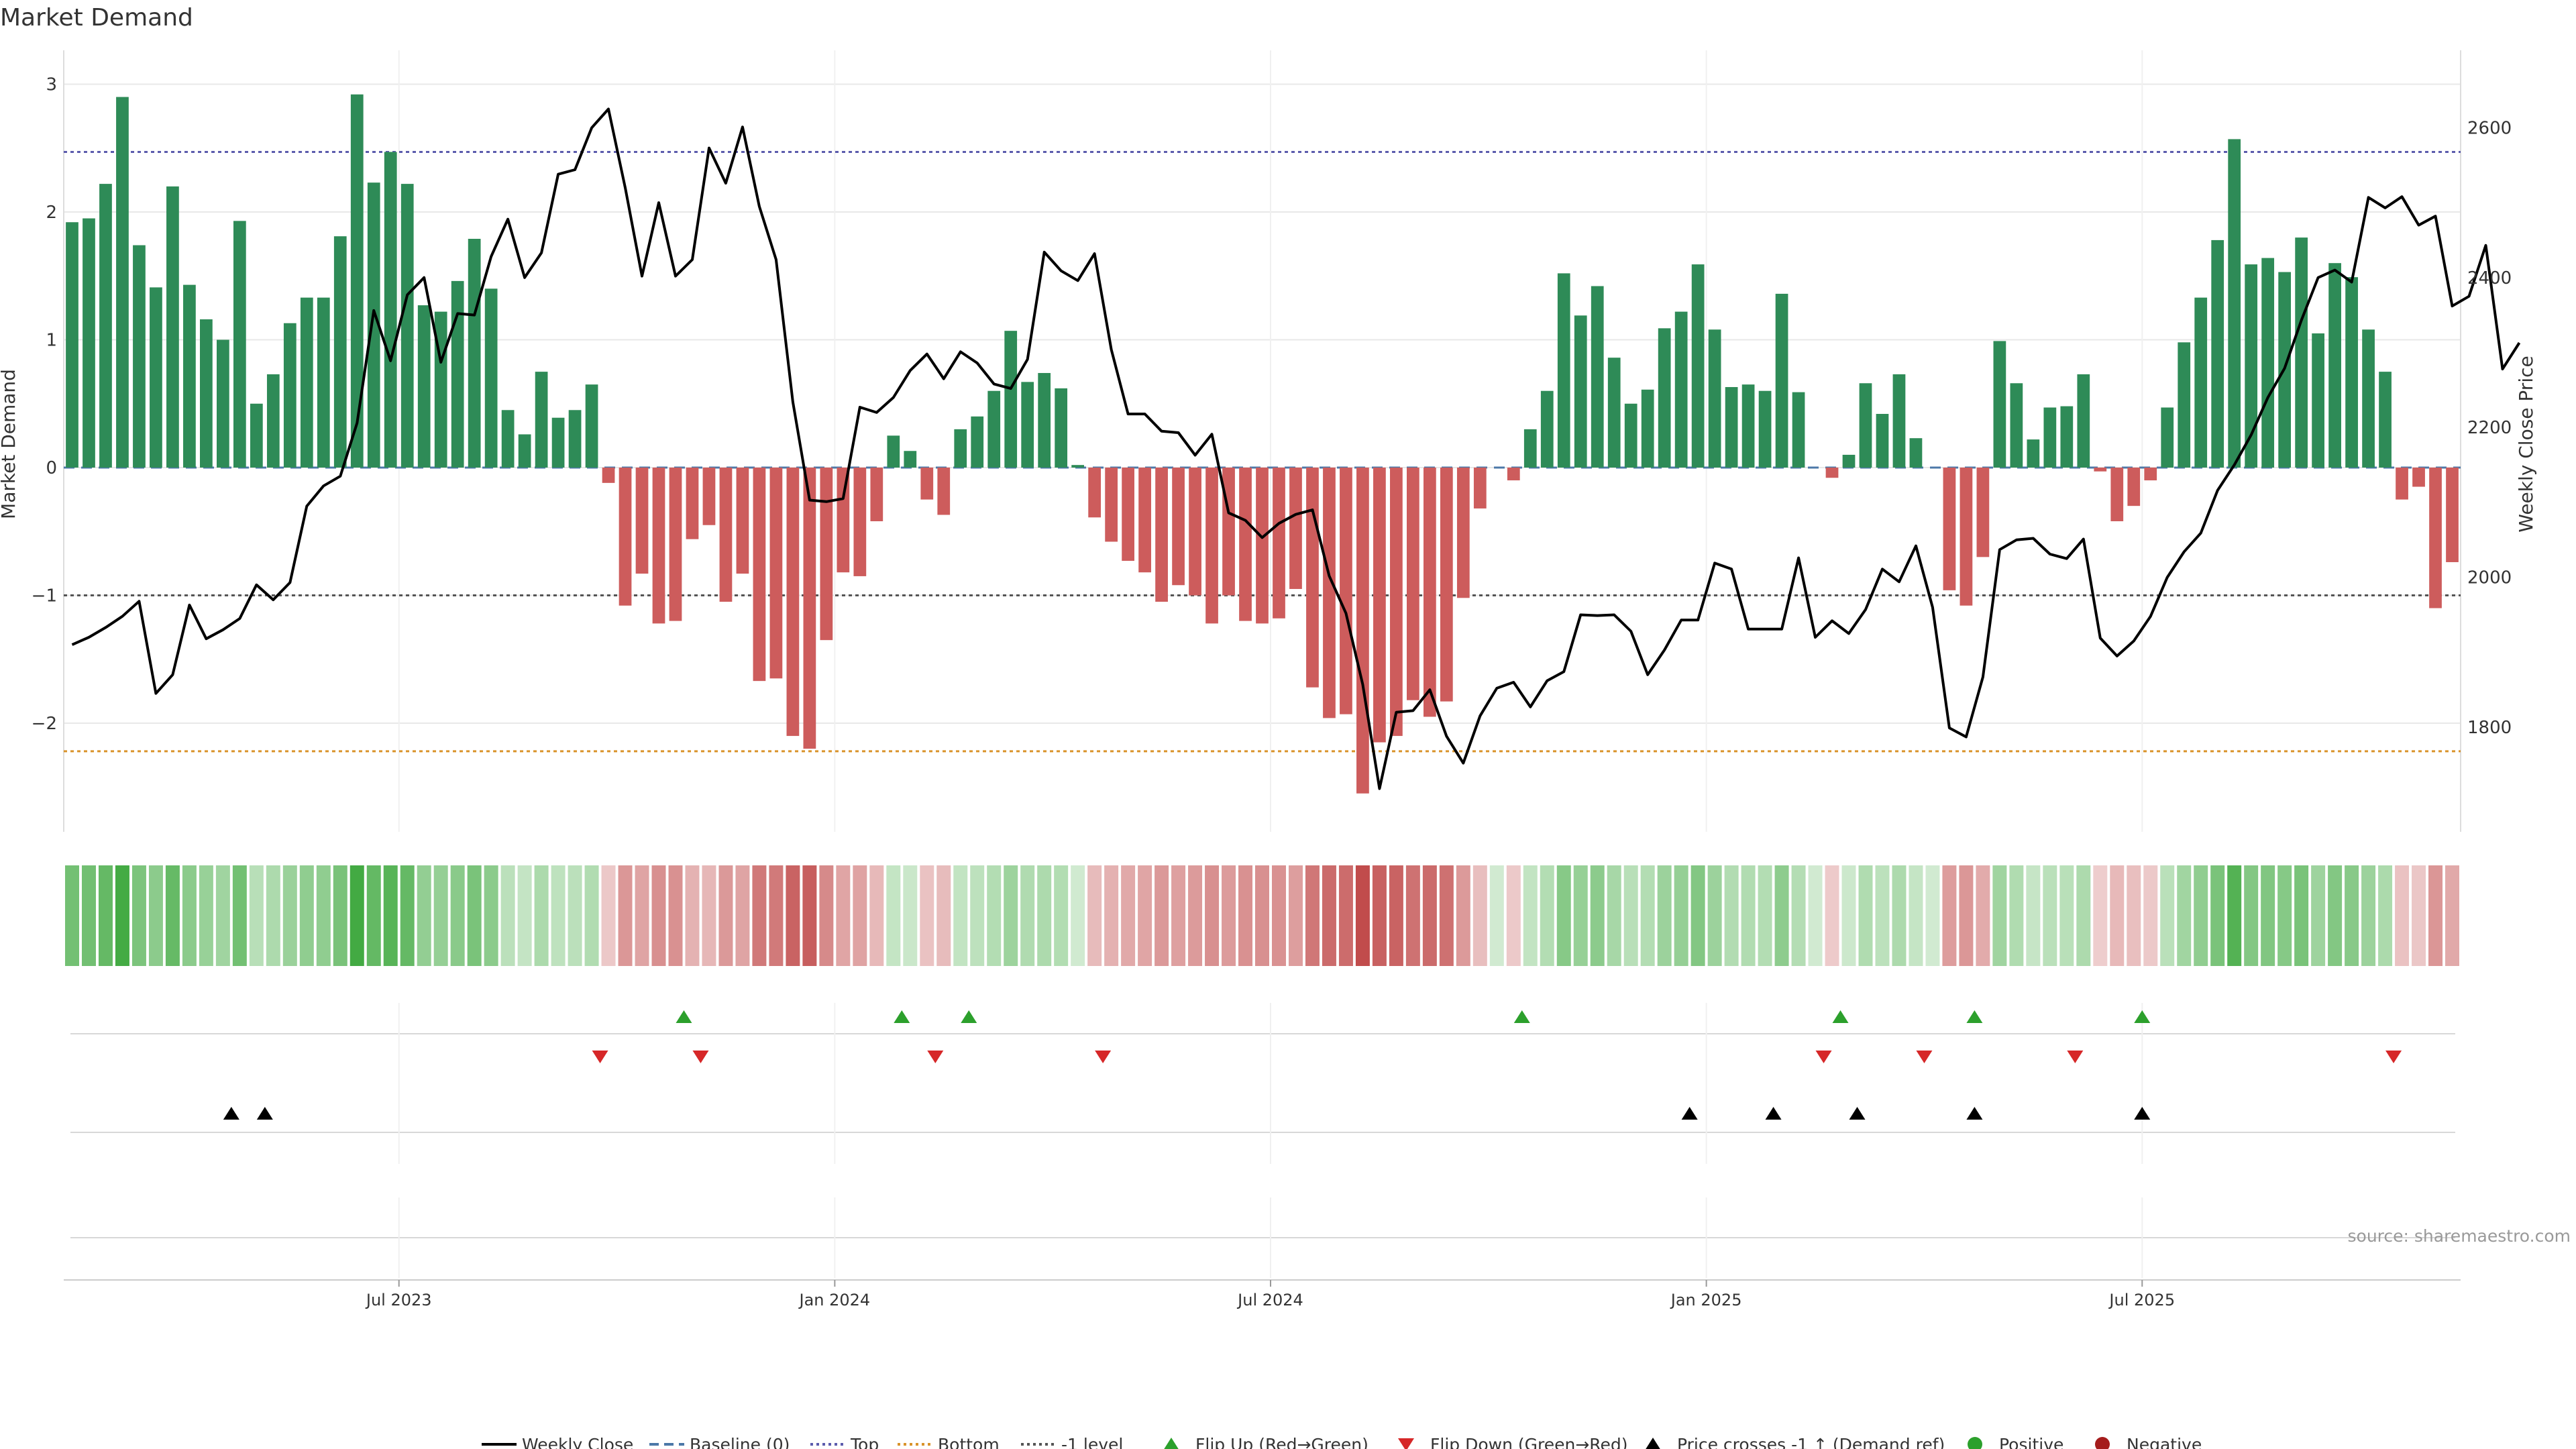 The image size is (2576, 1449). I want to click on x-tick-label: Jul 2025, so click(2141, 1300).